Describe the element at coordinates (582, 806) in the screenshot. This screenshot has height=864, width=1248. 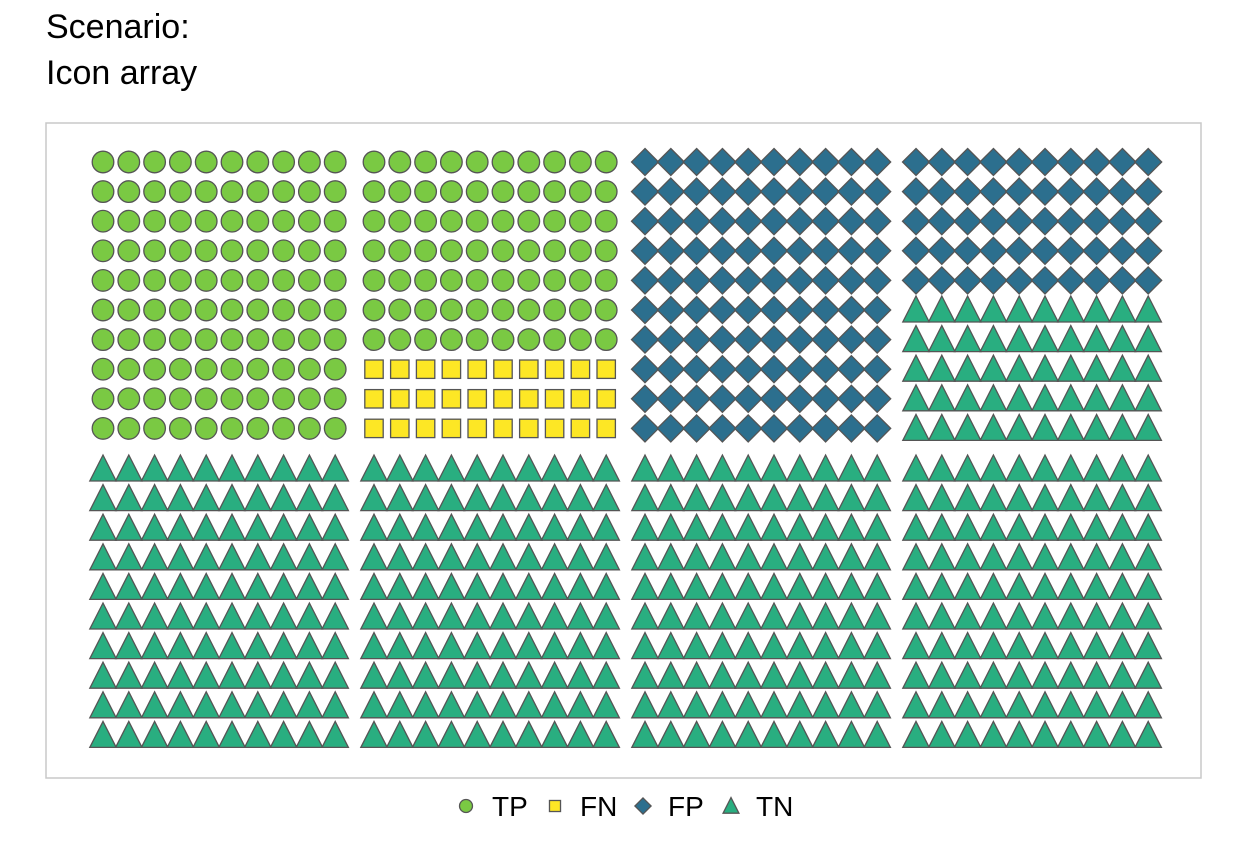
I see `legend-item-fn: FN` at that location.